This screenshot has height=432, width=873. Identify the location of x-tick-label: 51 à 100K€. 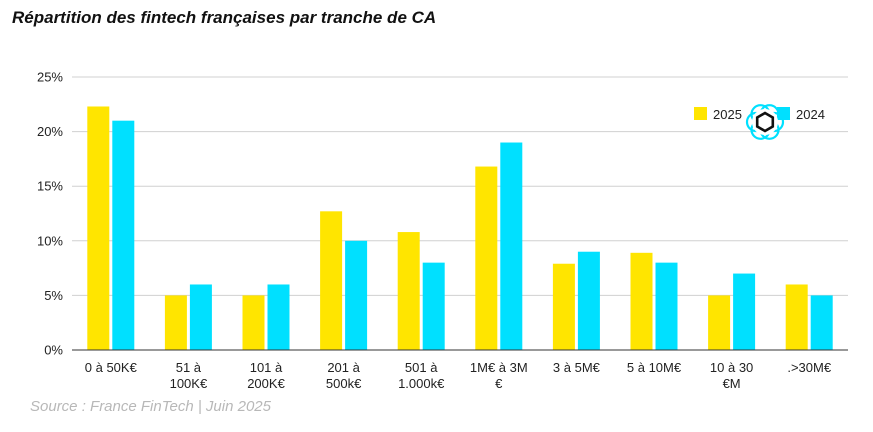
(189, 375).